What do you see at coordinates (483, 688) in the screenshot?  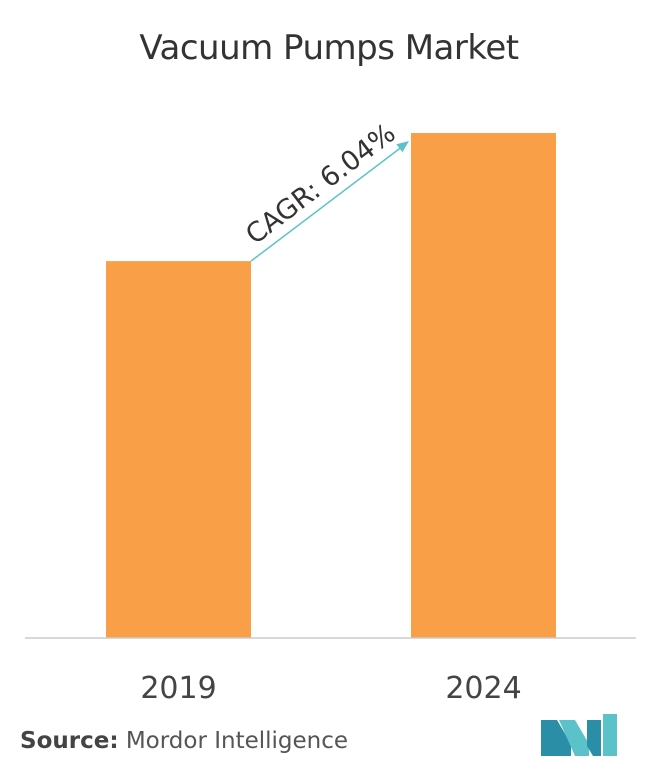 I see `x-tick-label-2024: 2024` at bounding box center [483, 688].